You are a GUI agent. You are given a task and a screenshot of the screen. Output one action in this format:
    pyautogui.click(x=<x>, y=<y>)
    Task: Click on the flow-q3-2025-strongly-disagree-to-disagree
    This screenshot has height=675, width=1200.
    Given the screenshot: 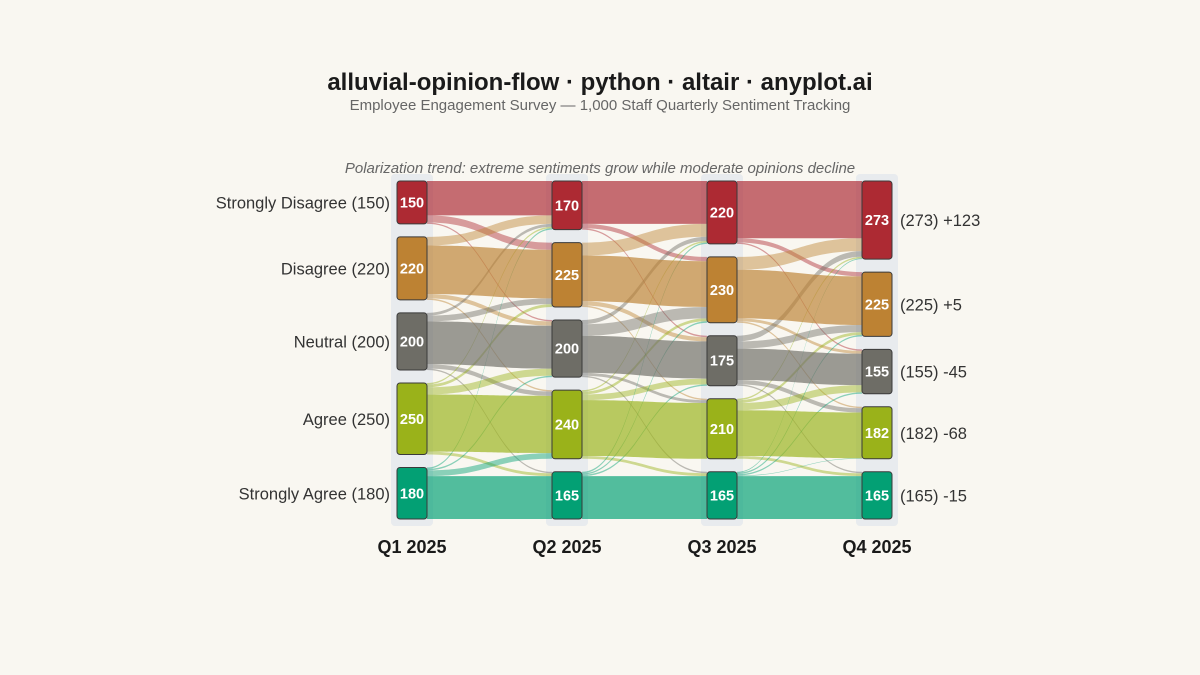 What is the action you would take?
    pyautogui.click(x=799, y=257)
    